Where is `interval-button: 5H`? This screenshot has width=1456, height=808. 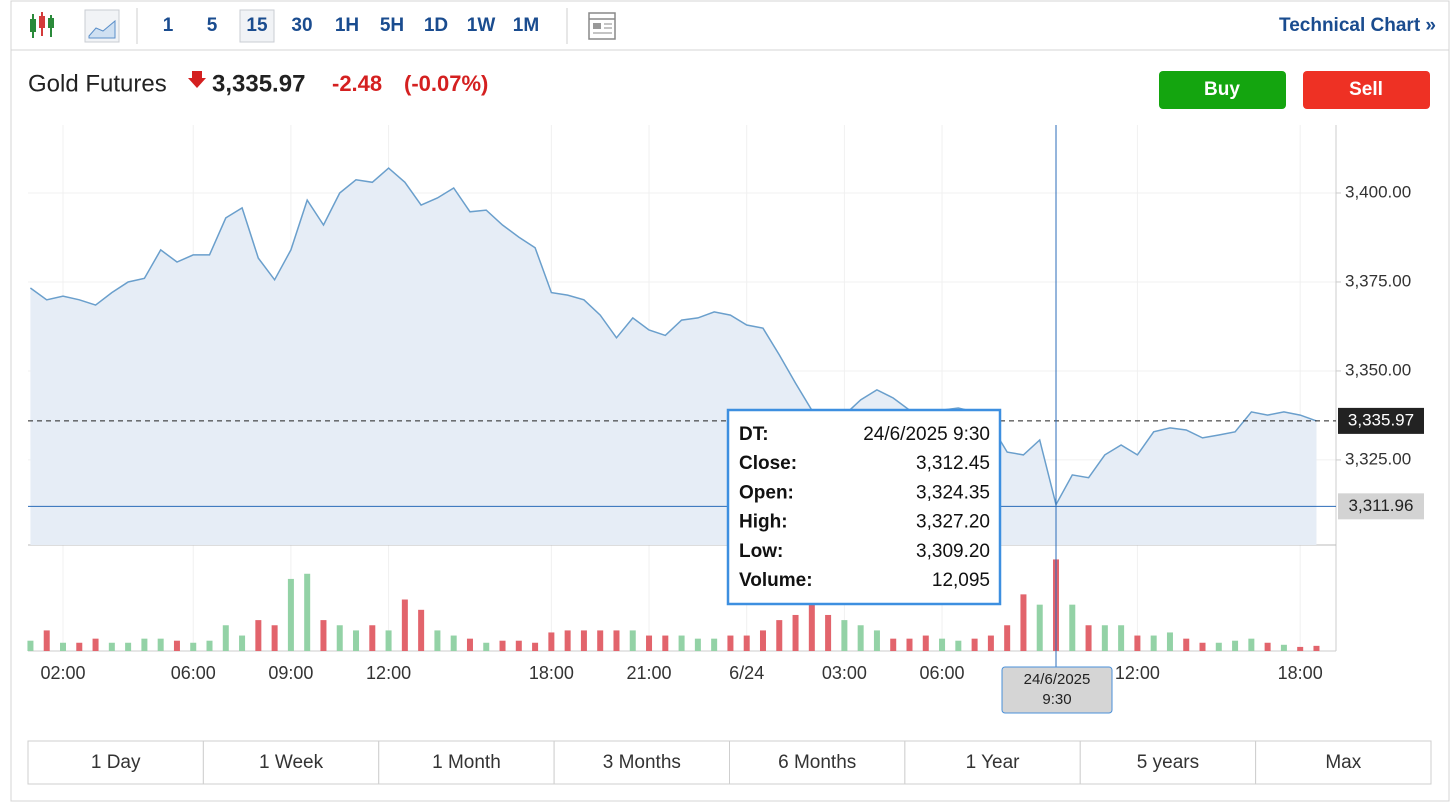
interval-button: 5H is located at coordinates (392, 25).